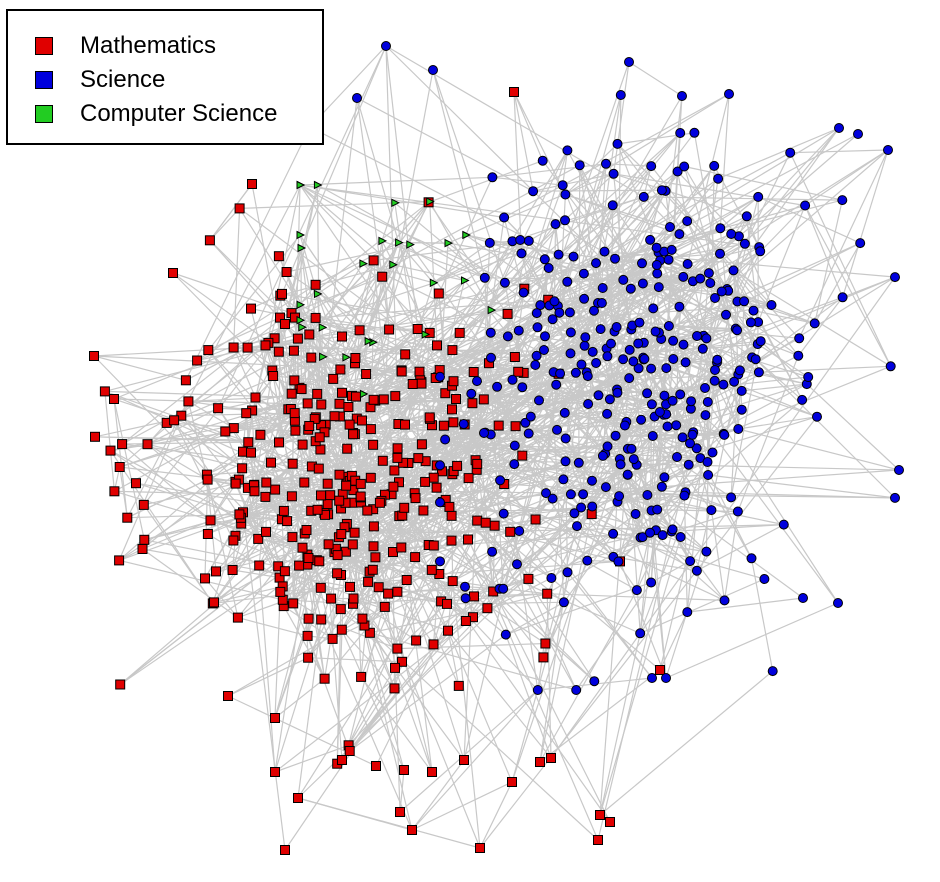  Describe the element at coordinates (44, 80) in the screenshot. I see `science-swatch` at that location.